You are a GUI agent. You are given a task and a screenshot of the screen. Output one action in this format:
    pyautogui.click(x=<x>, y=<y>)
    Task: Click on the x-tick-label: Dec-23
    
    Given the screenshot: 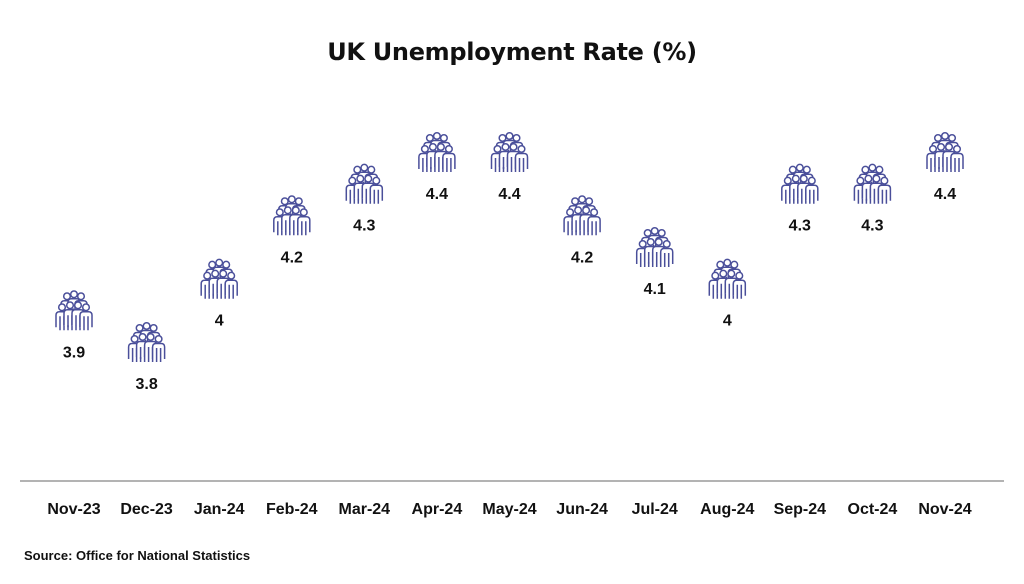 What is the action you would take?
    pyautogui.click(x=146, y=509)
    